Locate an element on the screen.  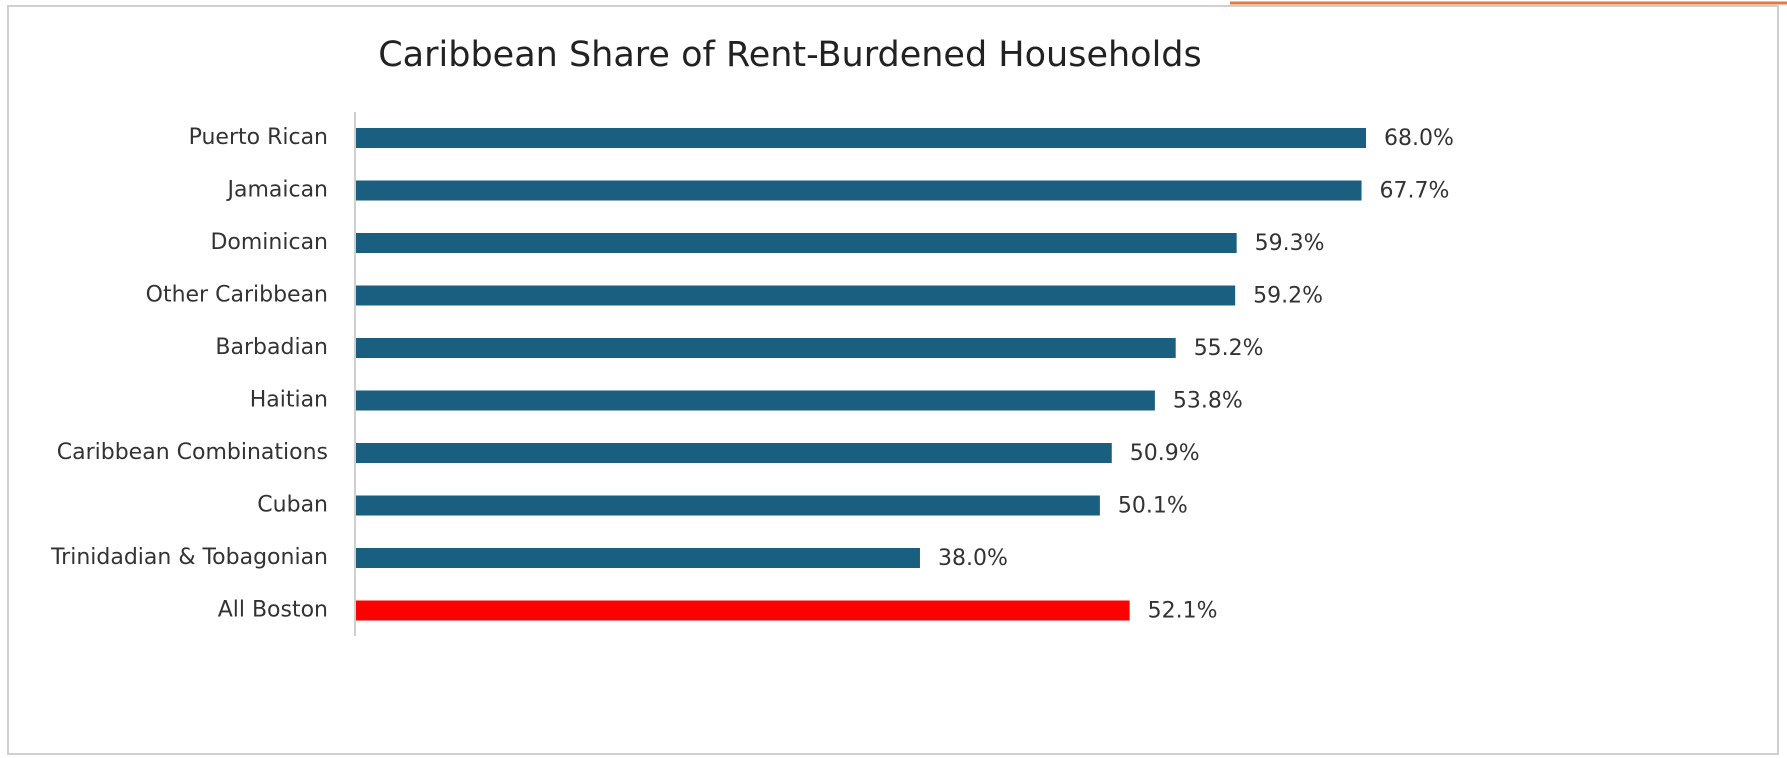
category-label: Trinidadian & Tobagonian is located at coordinates (189, 557).